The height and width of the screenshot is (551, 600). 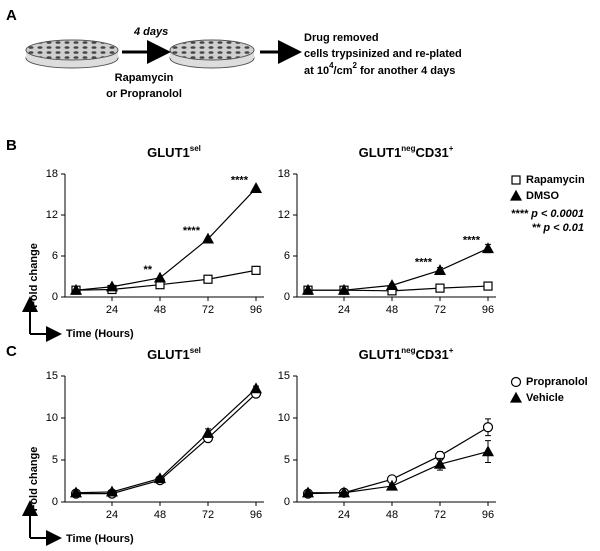 I want to click on annotation: **, so click(x=147, y=270).